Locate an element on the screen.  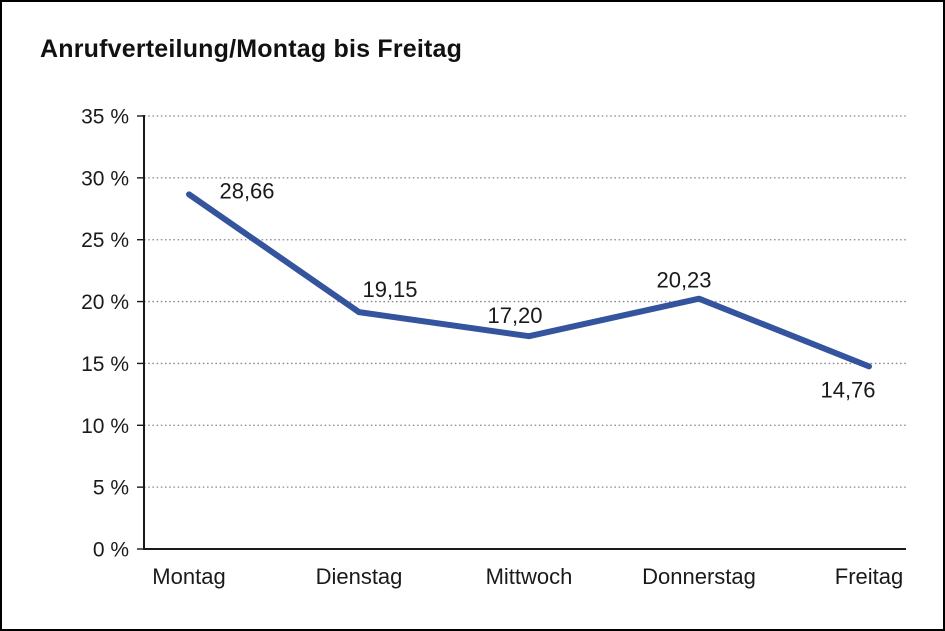
y-tick-label: 20 % is located at coordinates (105, 302).